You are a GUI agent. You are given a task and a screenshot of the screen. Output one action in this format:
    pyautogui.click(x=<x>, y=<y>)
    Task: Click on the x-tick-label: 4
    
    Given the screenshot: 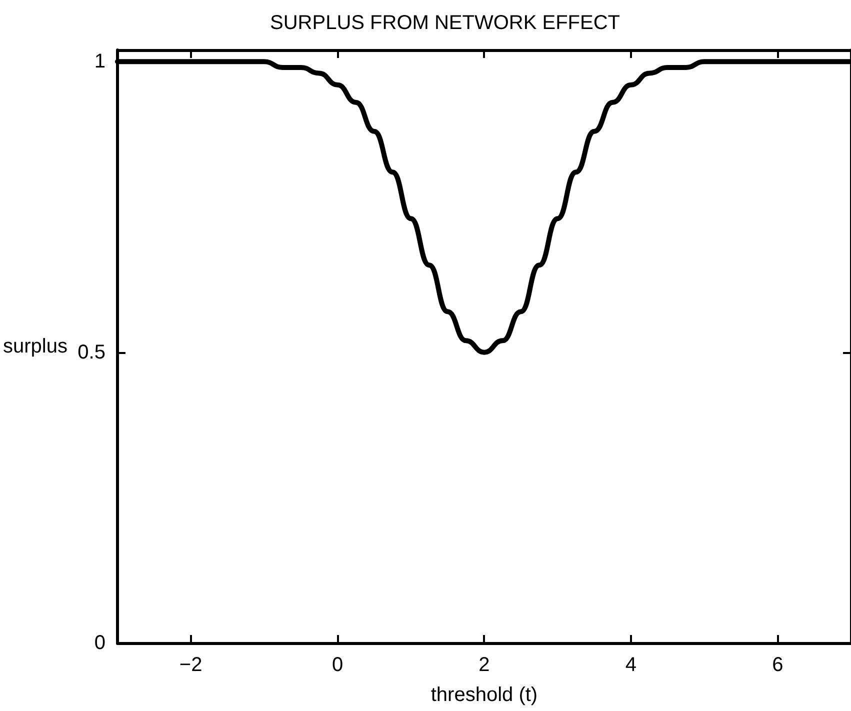 What is the action you would take?
    pyautogui.click(x=631, y=665)
    